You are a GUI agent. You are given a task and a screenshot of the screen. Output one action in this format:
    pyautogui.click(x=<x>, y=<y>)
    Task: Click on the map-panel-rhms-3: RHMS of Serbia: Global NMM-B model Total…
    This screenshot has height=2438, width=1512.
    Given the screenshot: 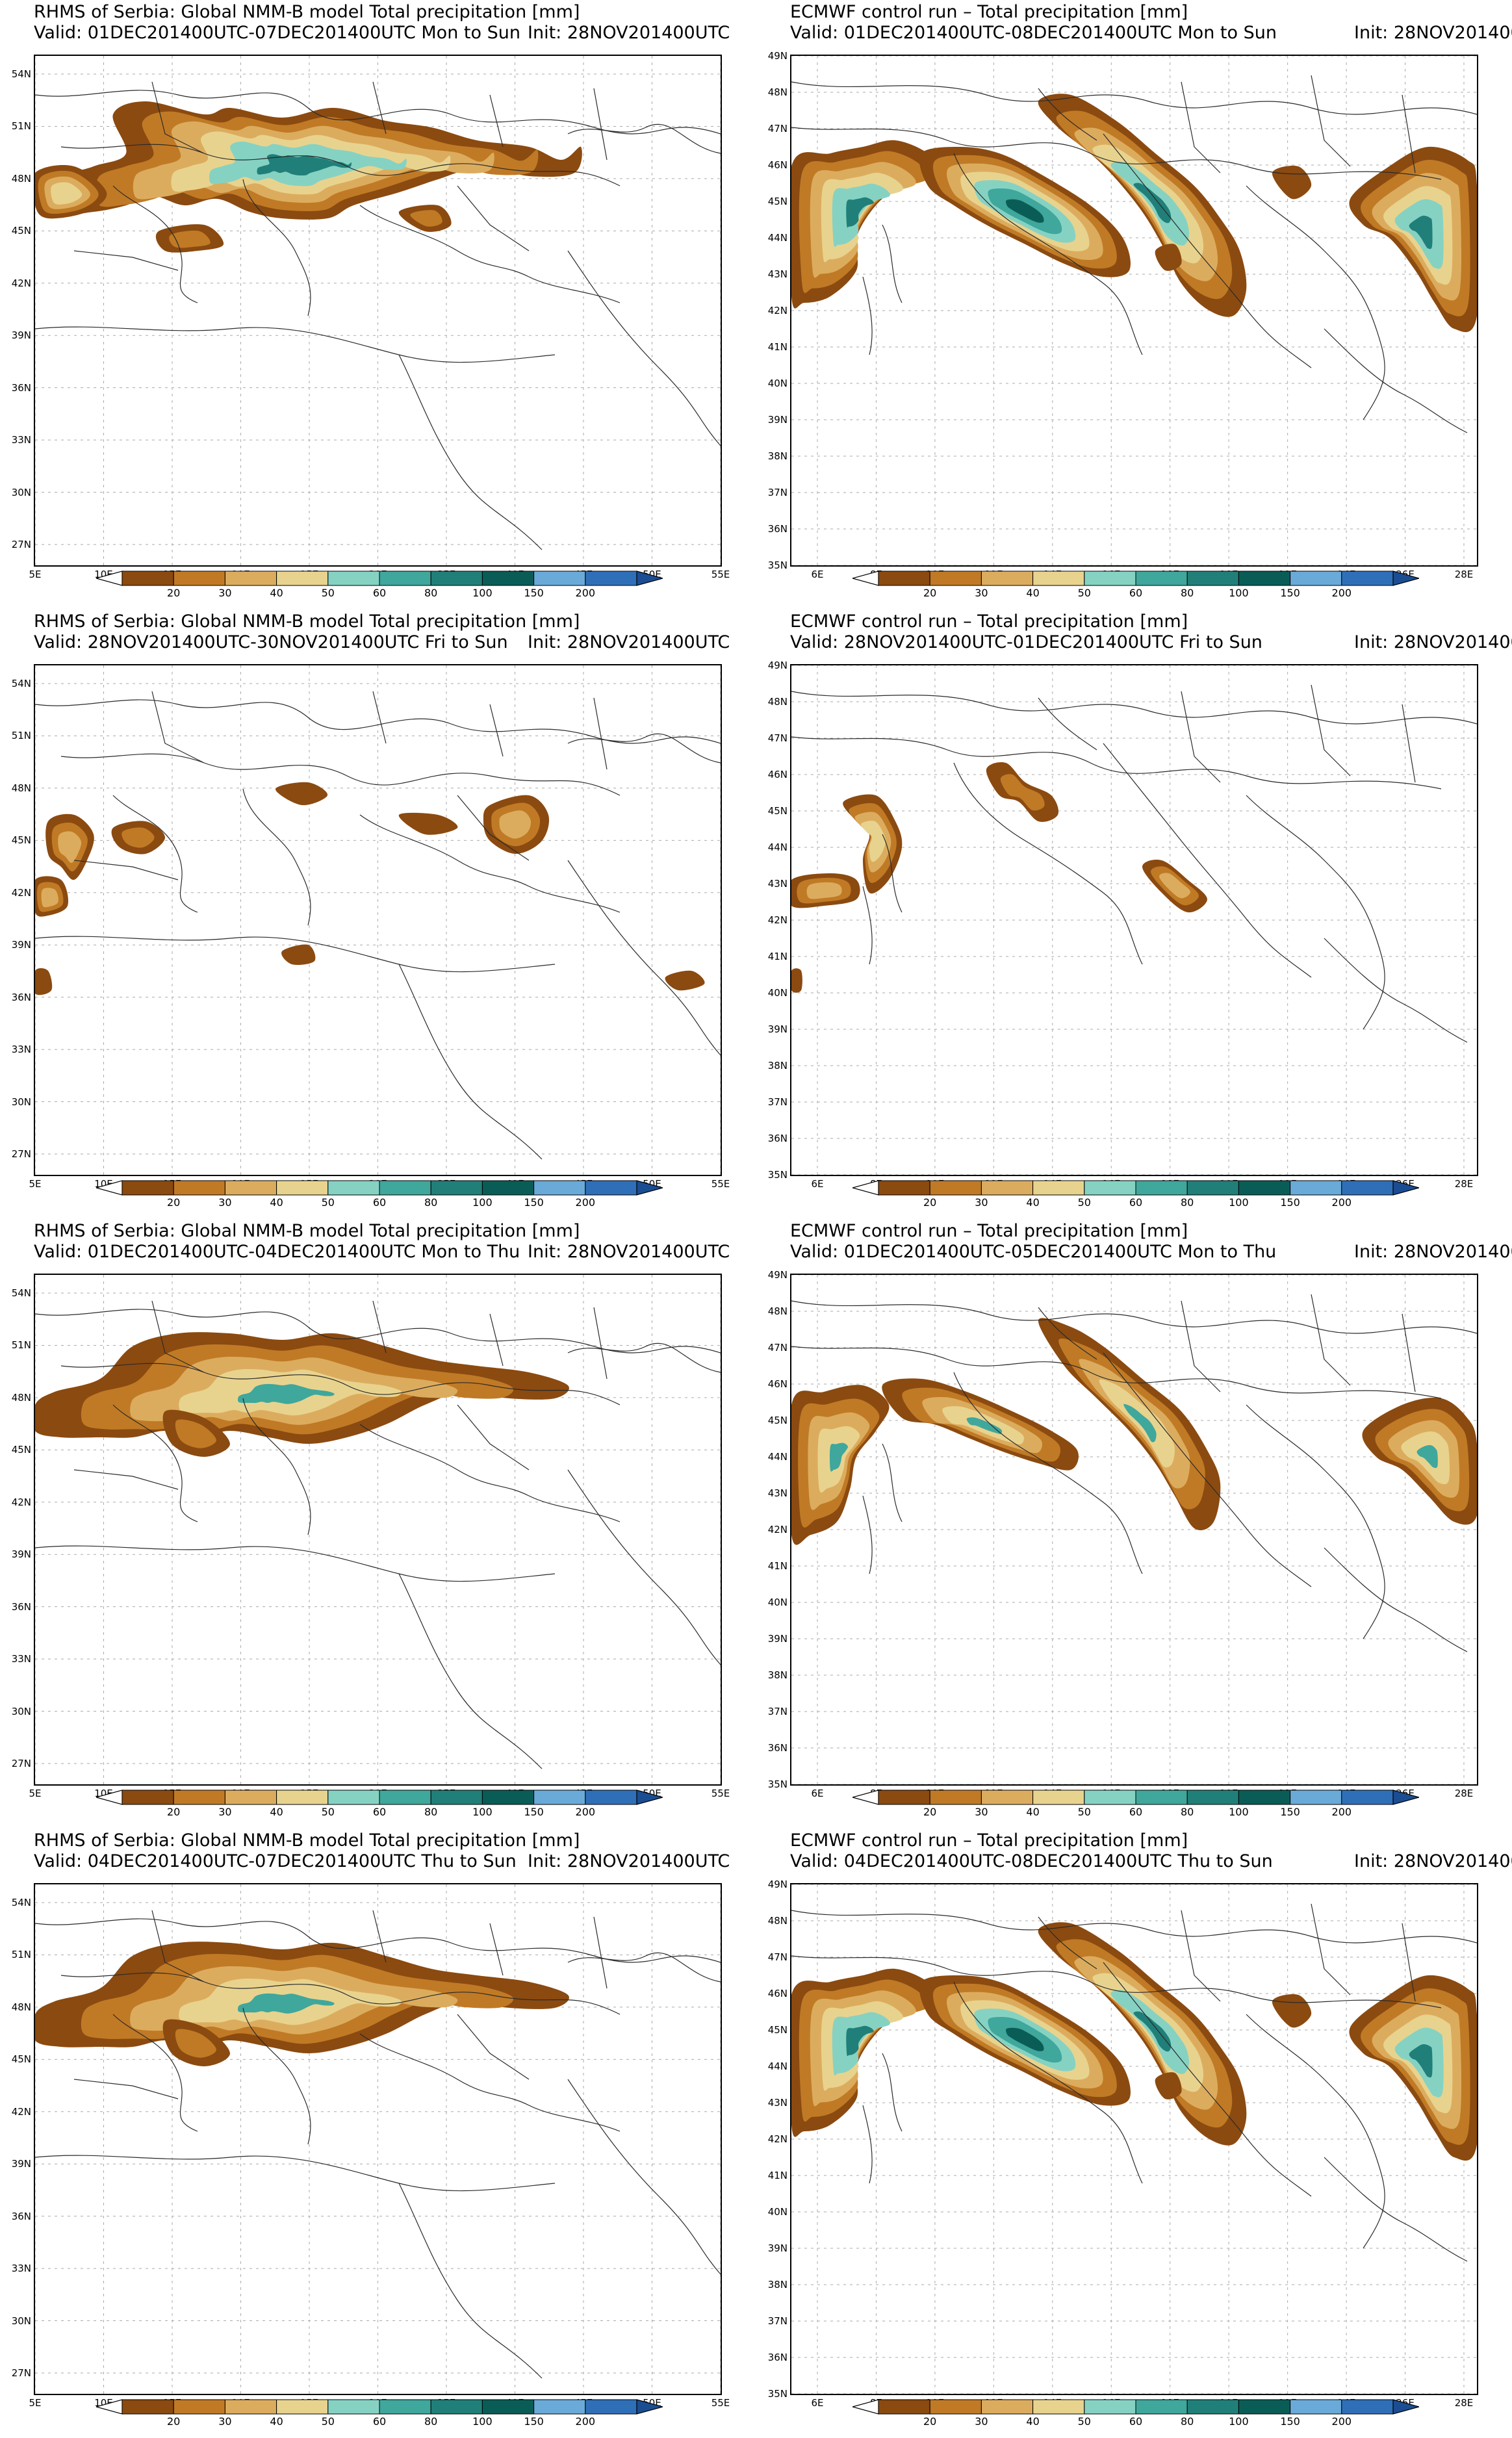 What is the action you would take?
    pyautogui.click(x=378, y=1523)
    